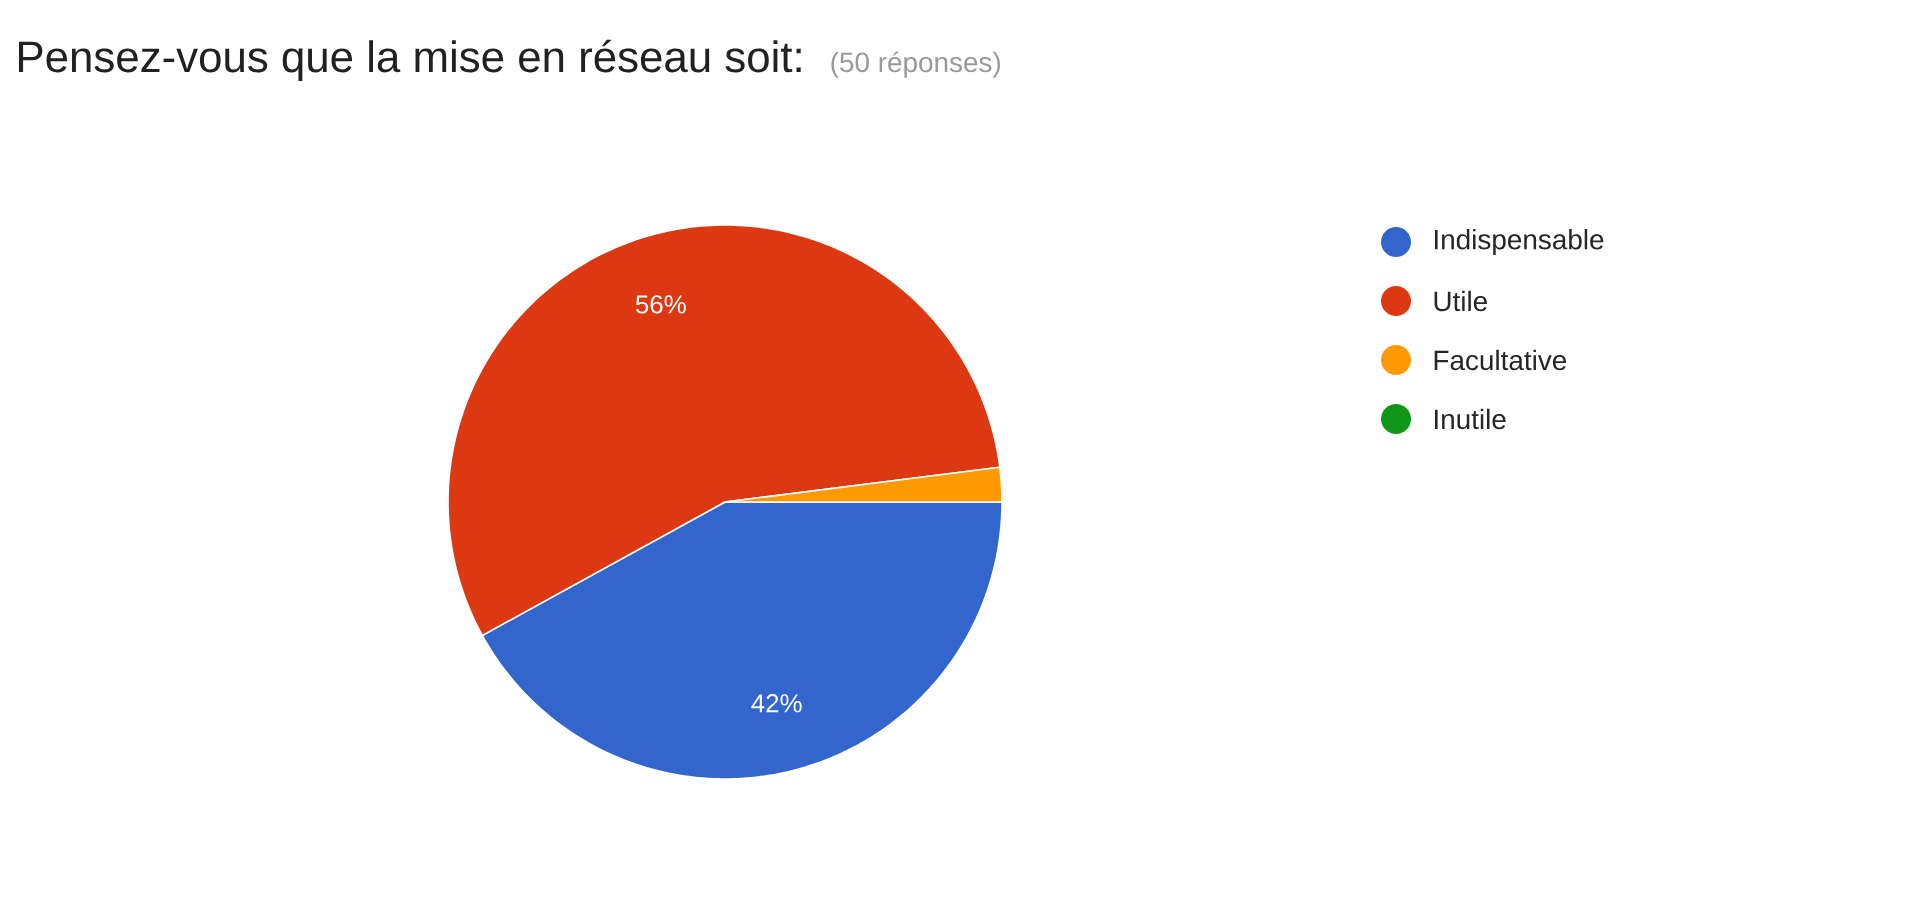 The width and height of the screenshot is (1920, 916). I want to click on legend-label: Indispensable, so click(1519, 241).